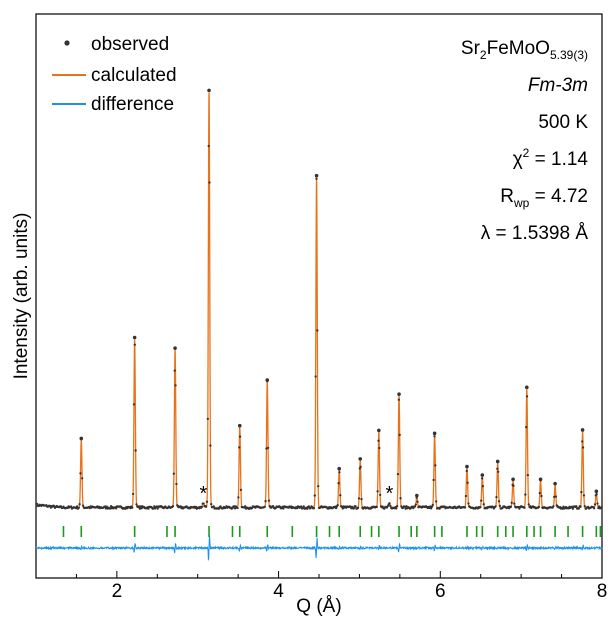 This screenshot has width=608, height=628. Describe the element at coordinates (296, 494) in the screenshot. I see `impurity-markers-layer: * *` at that location.